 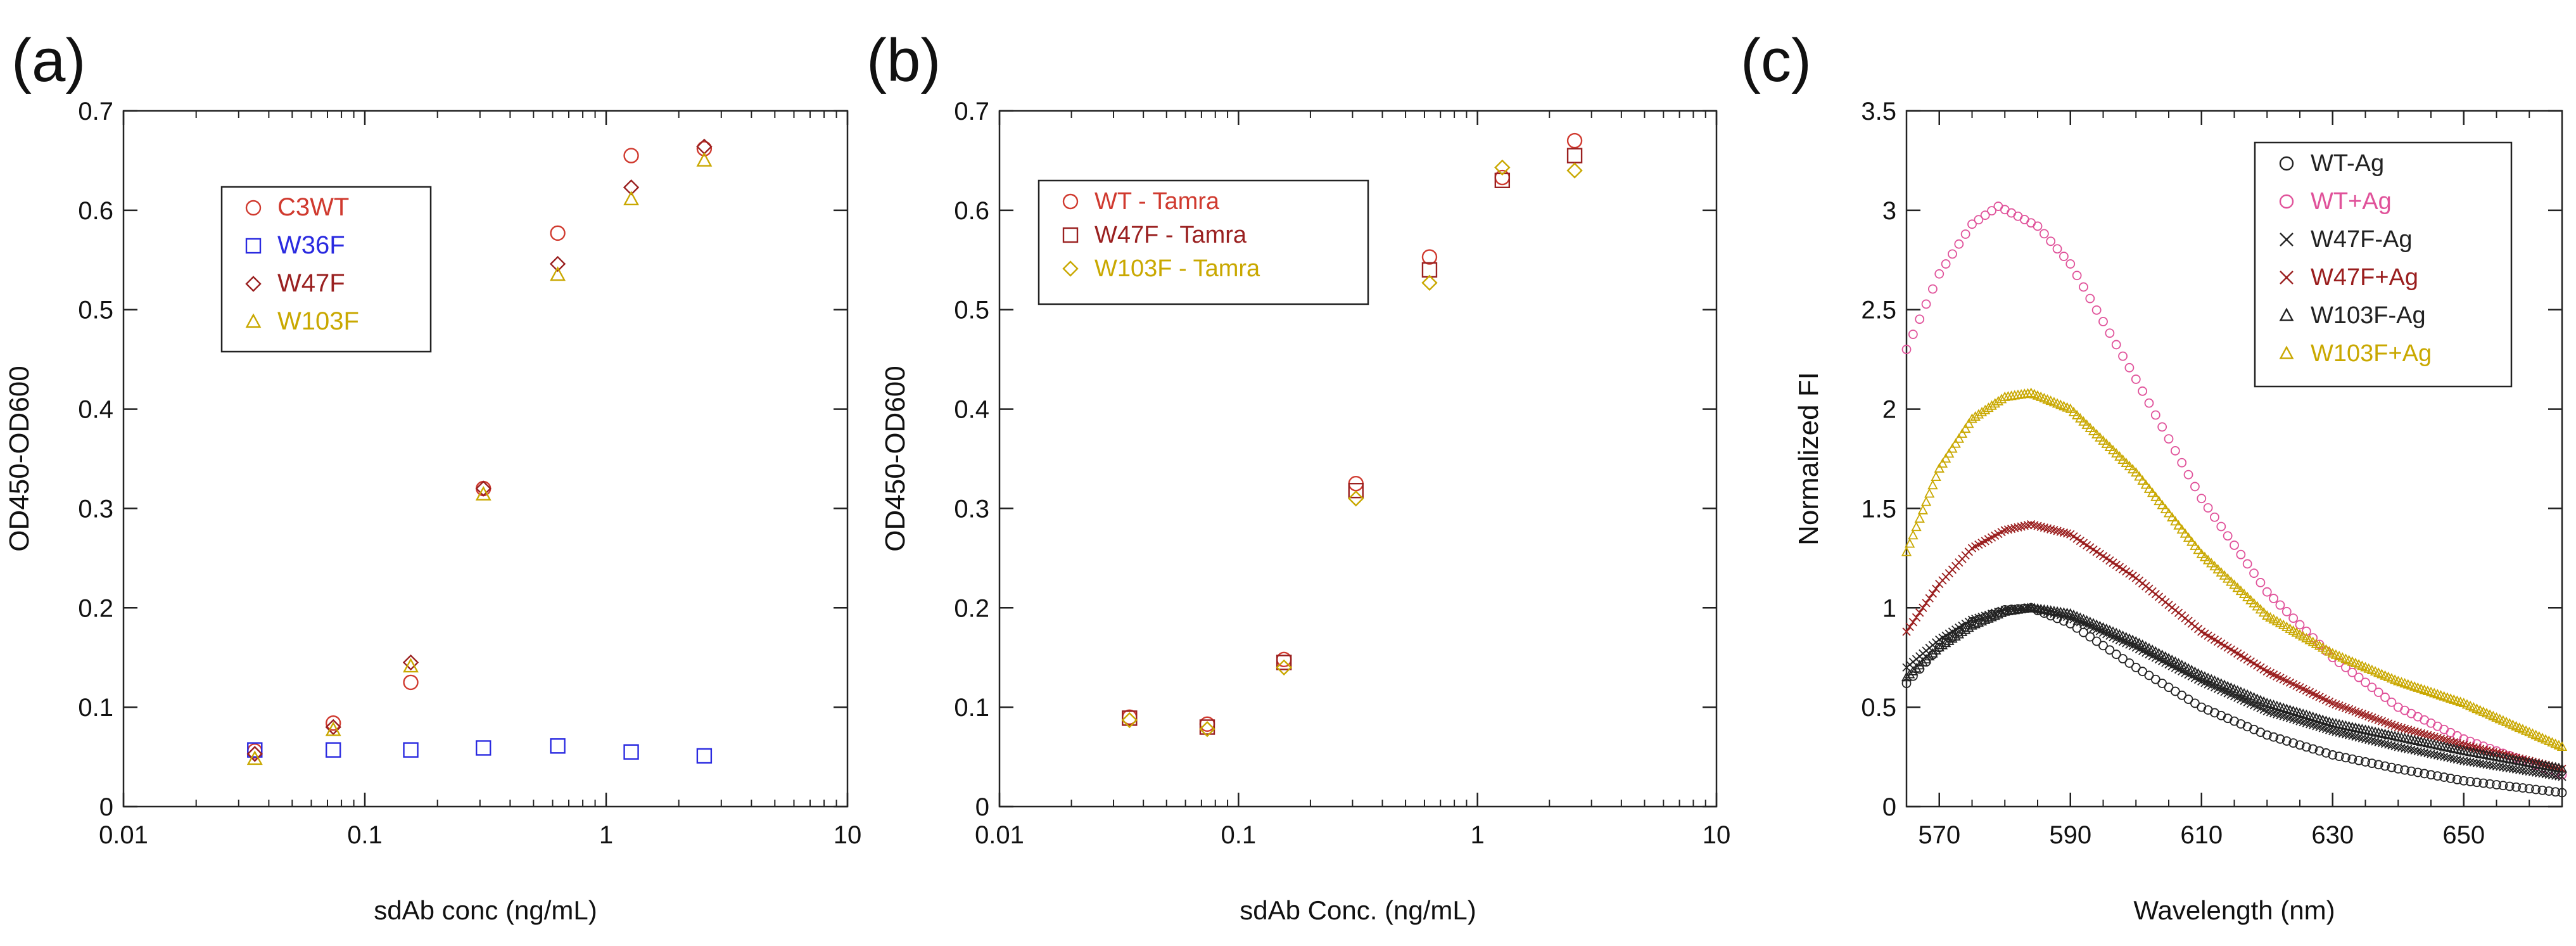 I want to click on legend-label: W47F, so click(x=311, y=283).